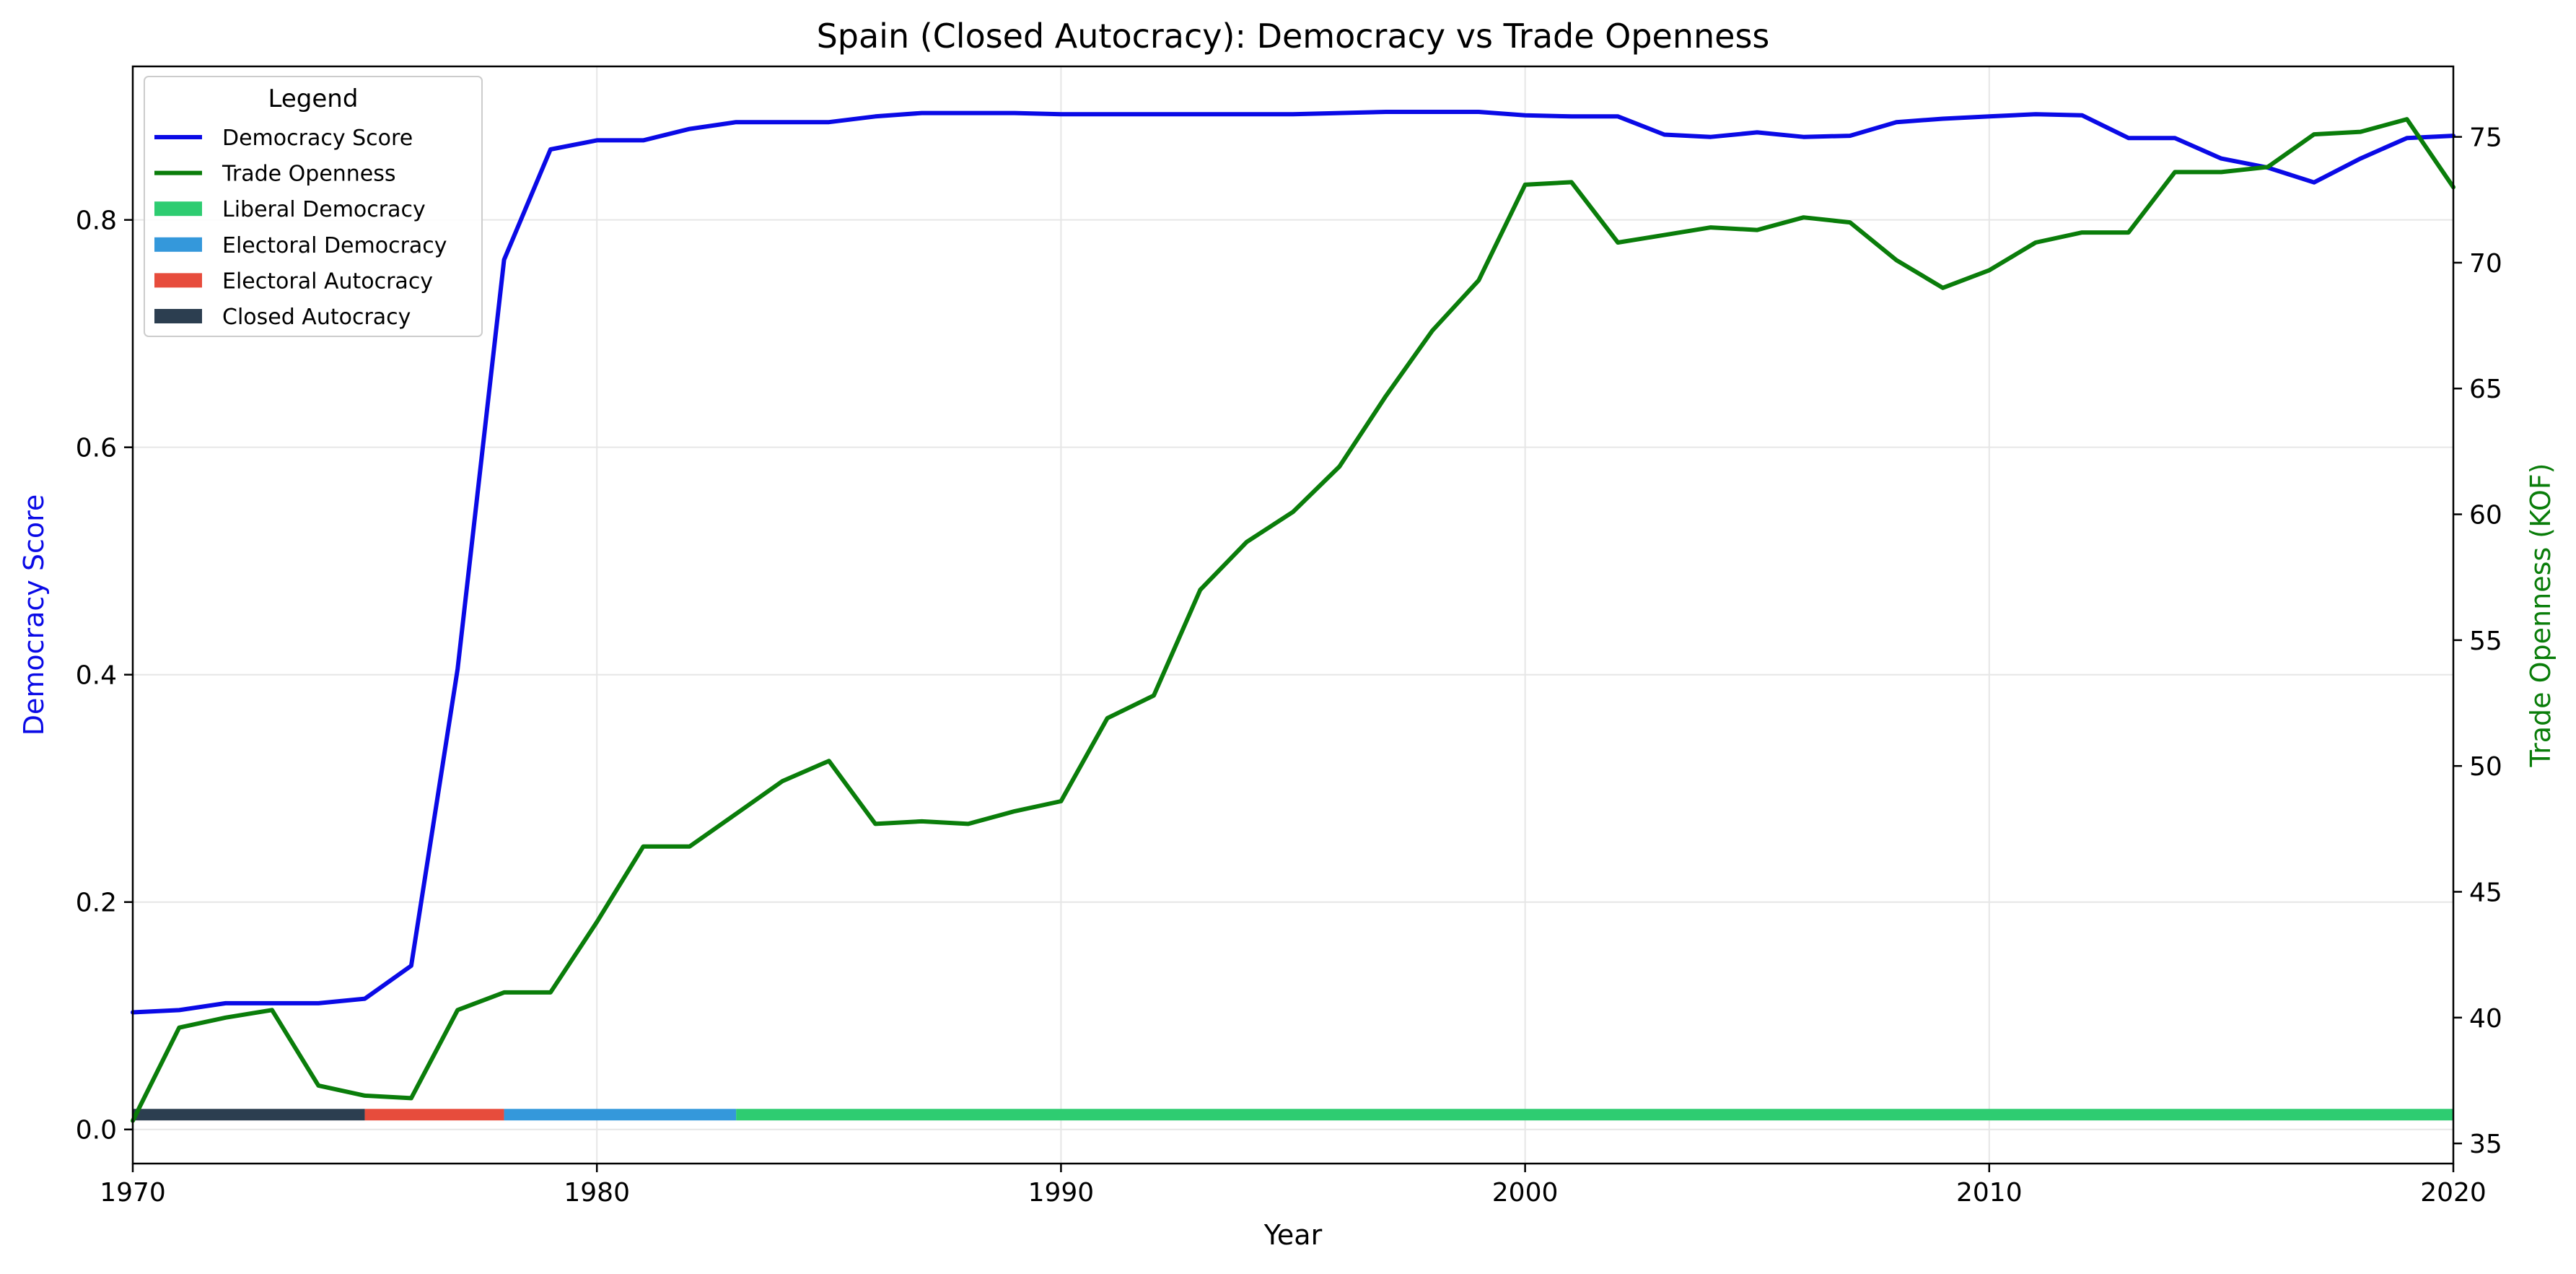  I want to click on legend-label: Democracy Score, so click(317, 138).